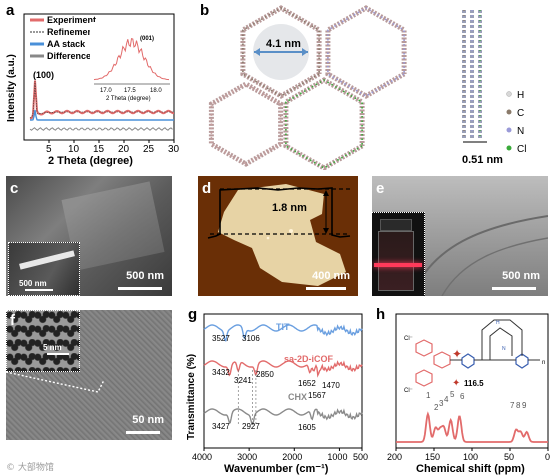 The width and height of the screenshot is (554, 475). Describe the element at coordinates (143, 432) in the screenshot. I see `hrtem-scale-bar` at that location.